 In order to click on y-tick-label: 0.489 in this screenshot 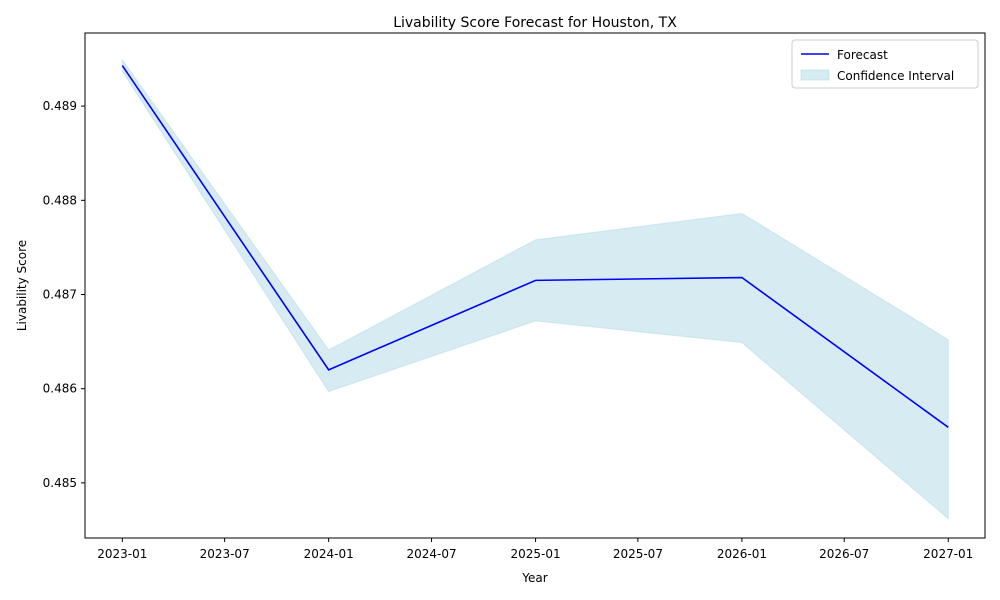, I will do `click(60, 106)`.